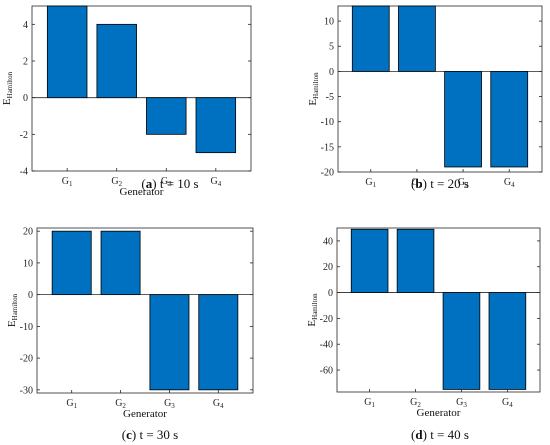 The image size is (550, 445). I want to click on panel-caption: (b) t = 20 s, so click(440, 183).